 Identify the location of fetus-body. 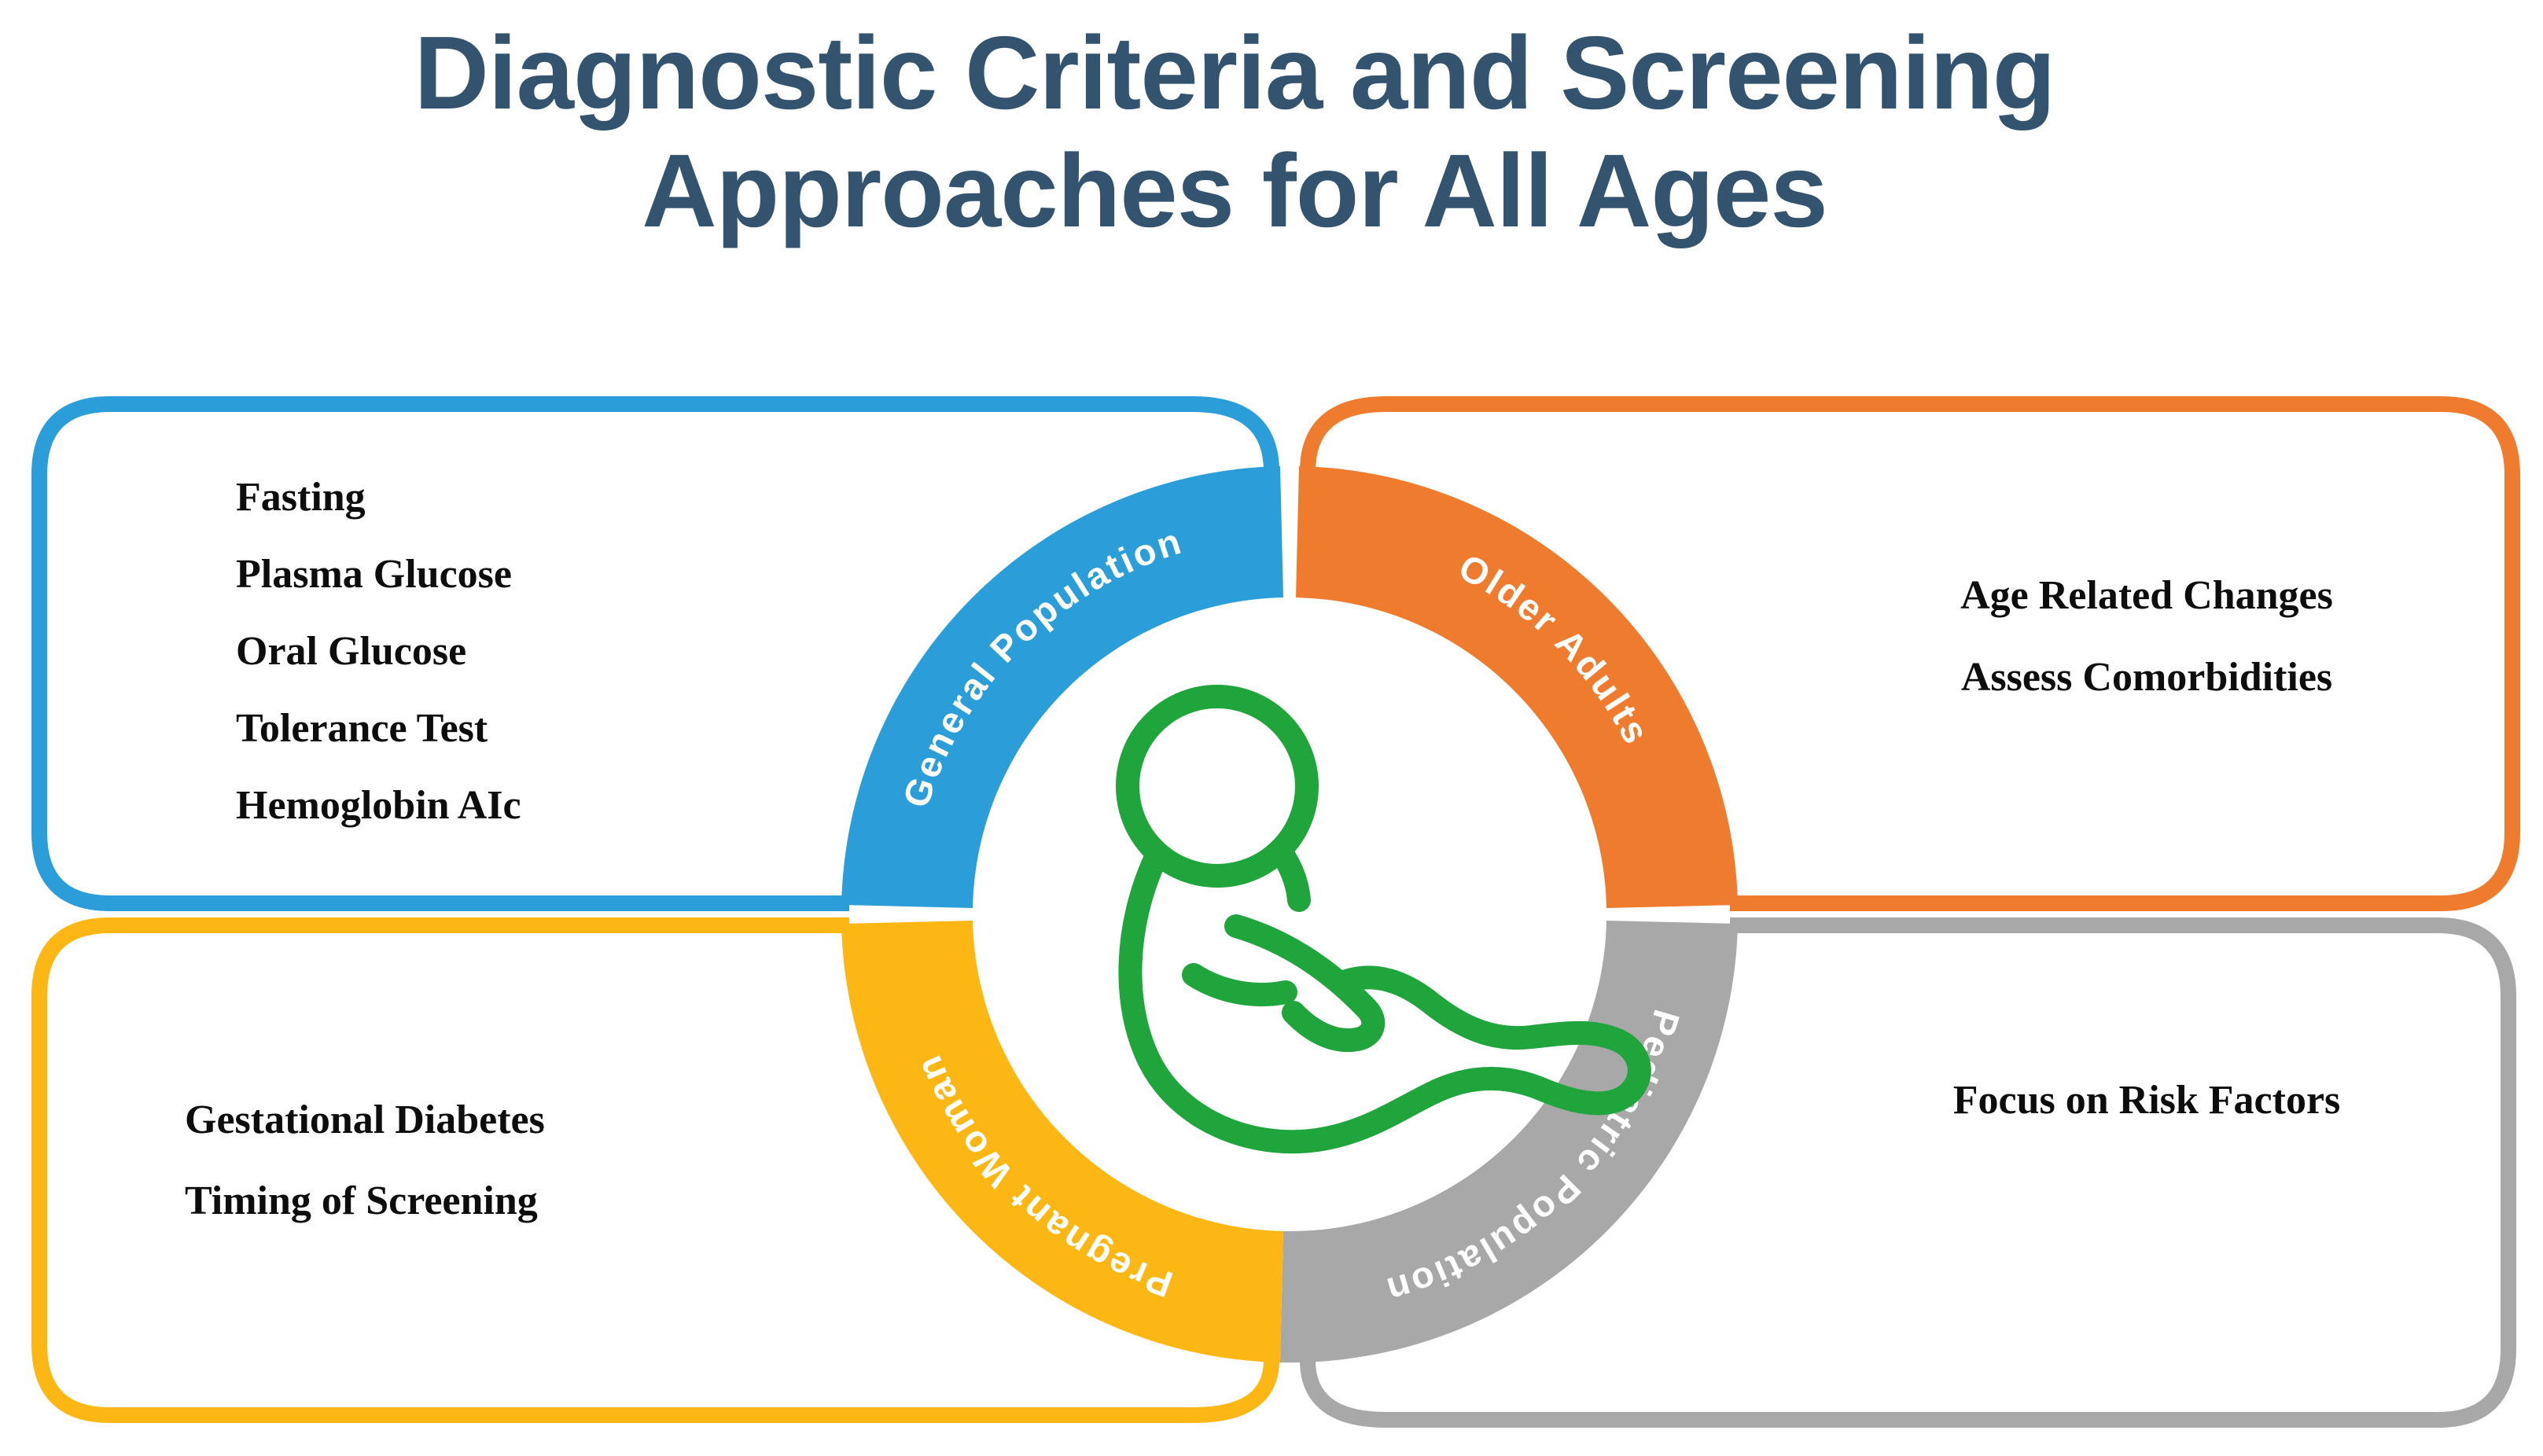
(1385, 1001).